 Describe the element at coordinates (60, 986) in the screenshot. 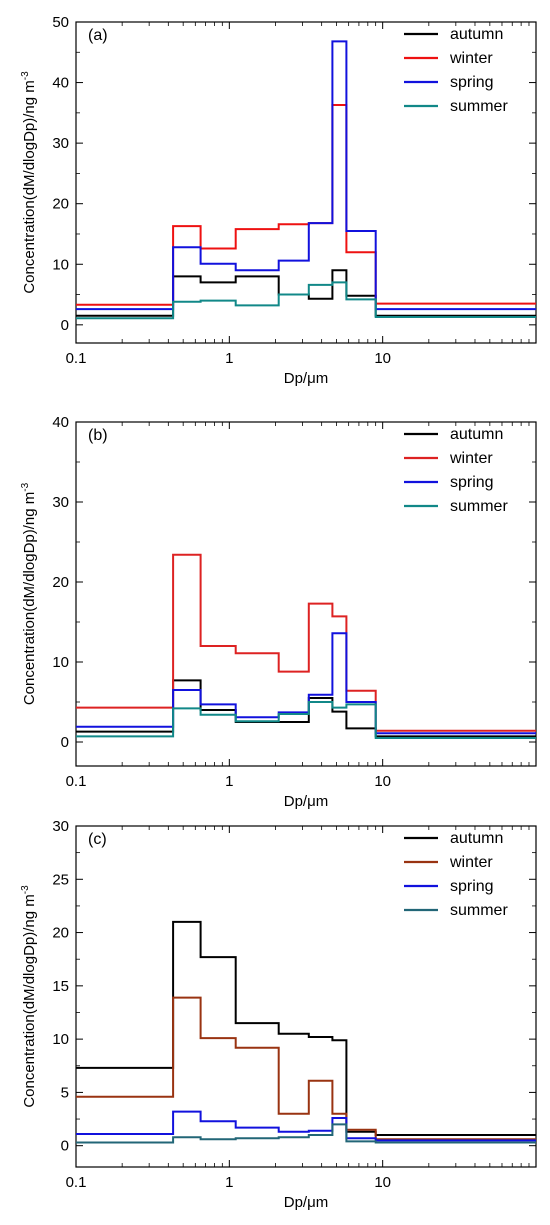

I see `y-tick-label: 15` at that location.